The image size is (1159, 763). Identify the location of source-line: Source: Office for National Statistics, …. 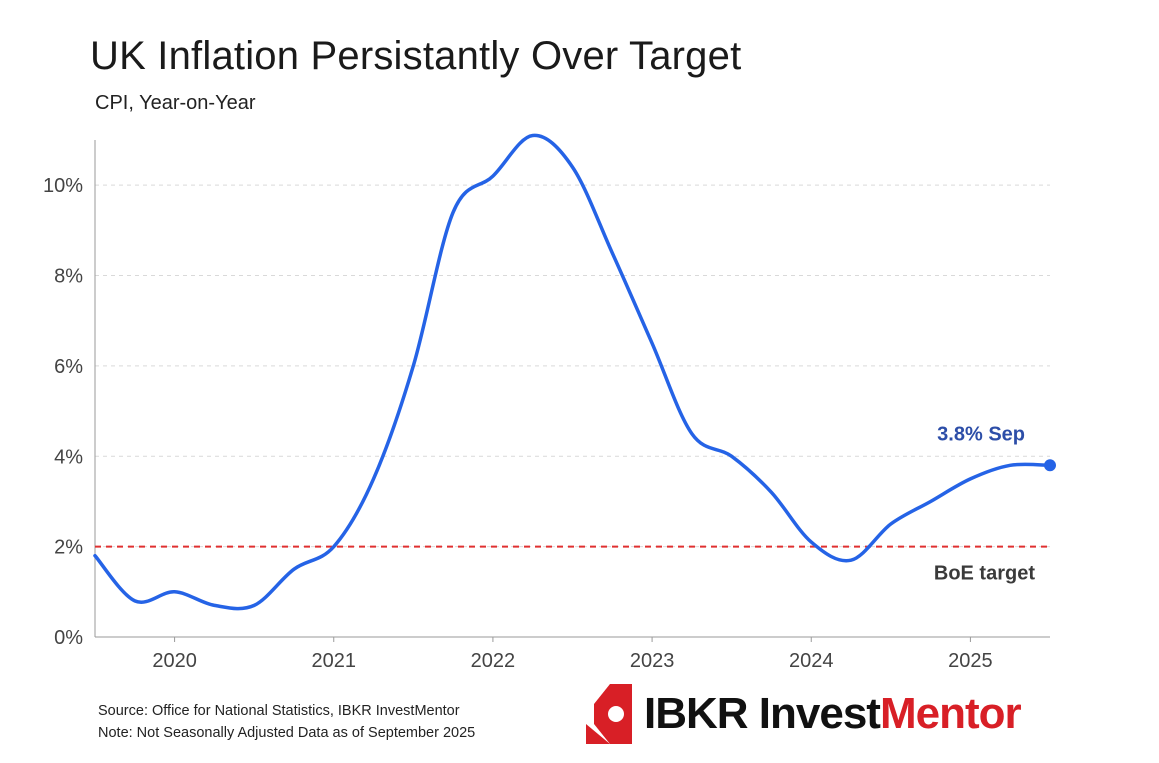
(279, 711).